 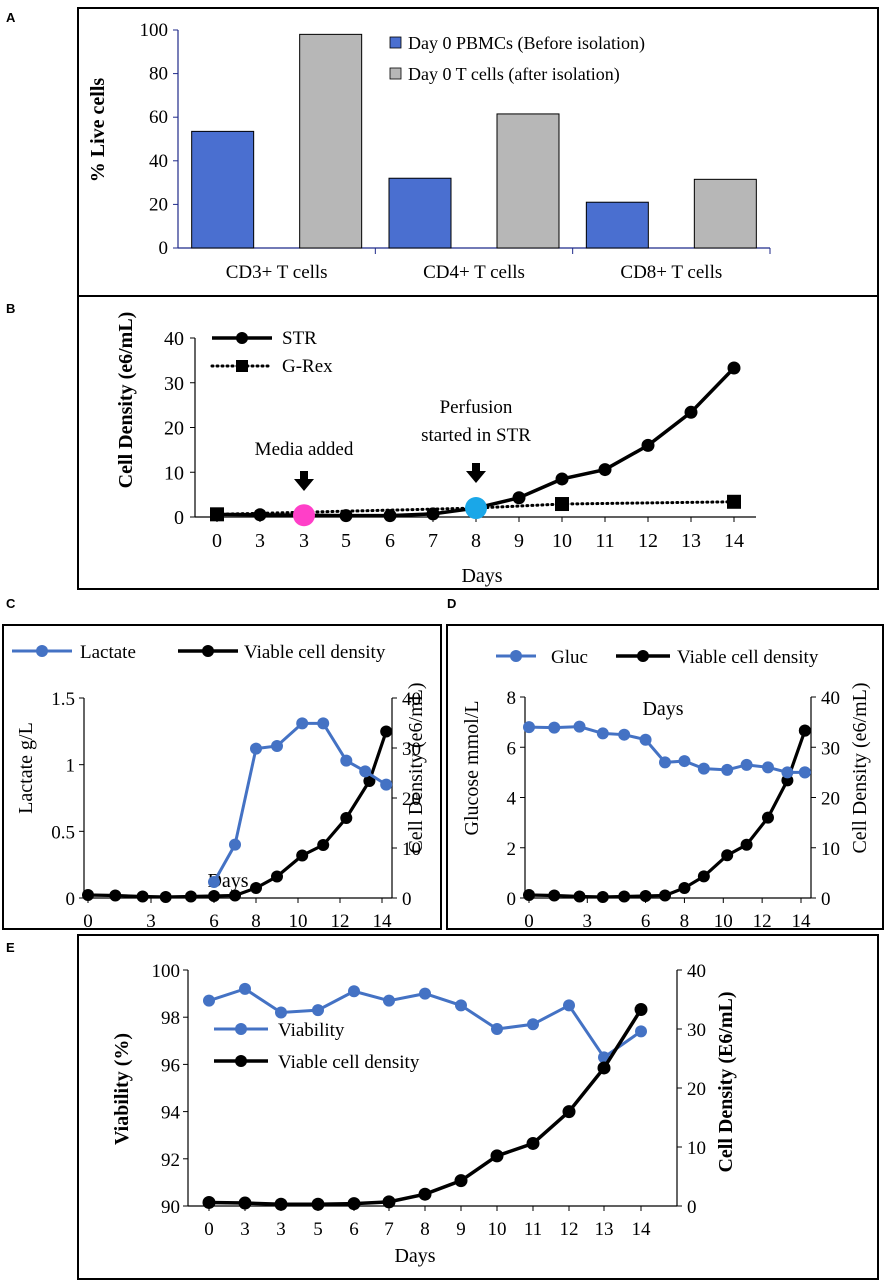 What do you see at coordinates (395, 73) in the screenshot?
I see `legend-swatch-tcells` at bounding box center [395, 73].